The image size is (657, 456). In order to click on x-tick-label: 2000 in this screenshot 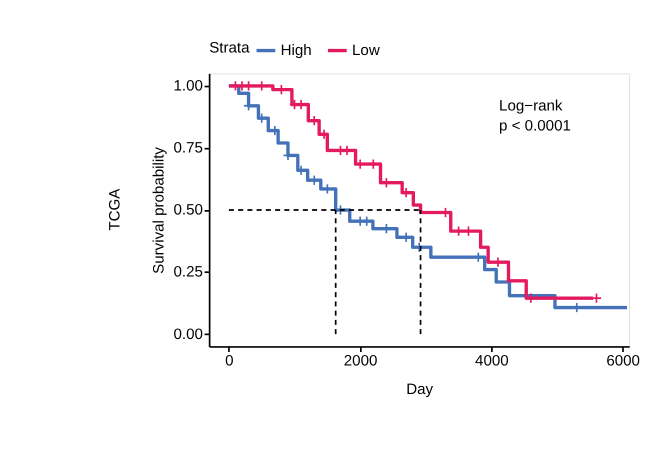, I will do `click(361, 361)`.